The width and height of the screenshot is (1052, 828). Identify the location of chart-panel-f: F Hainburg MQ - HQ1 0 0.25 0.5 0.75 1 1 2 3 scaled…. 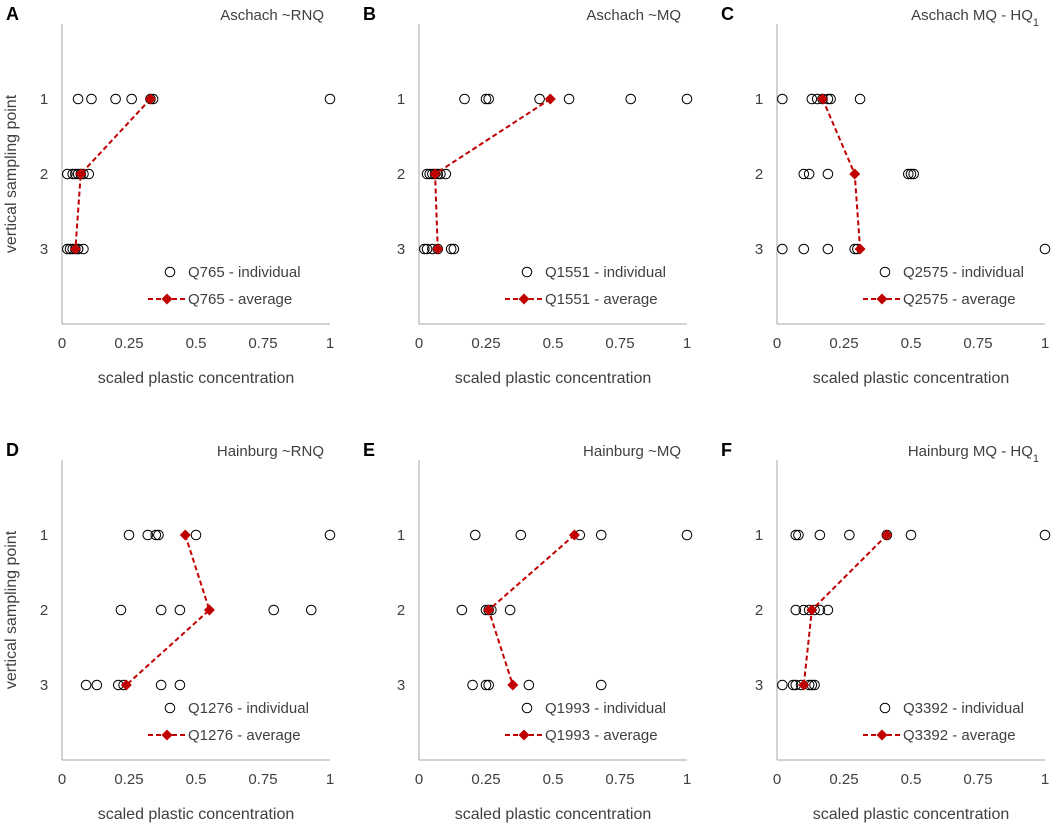
(886, 631).